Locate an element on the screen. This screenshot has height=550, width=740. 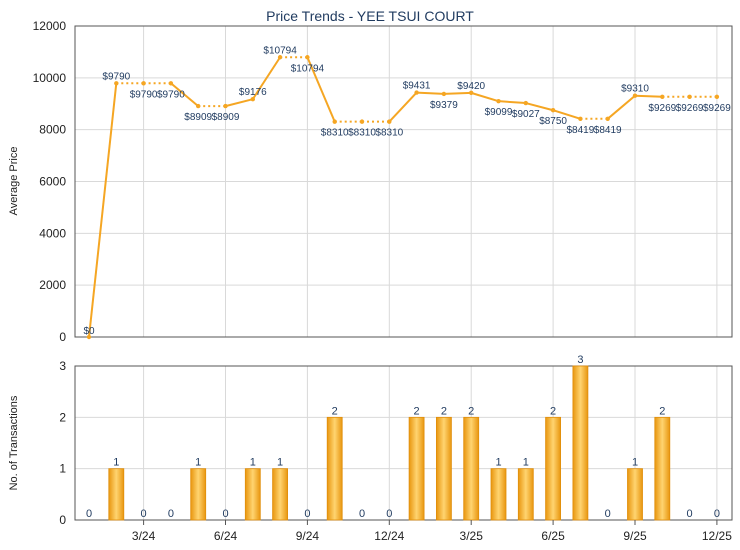
x-tick-label: 6/25 is located at coordinates (553, 536).